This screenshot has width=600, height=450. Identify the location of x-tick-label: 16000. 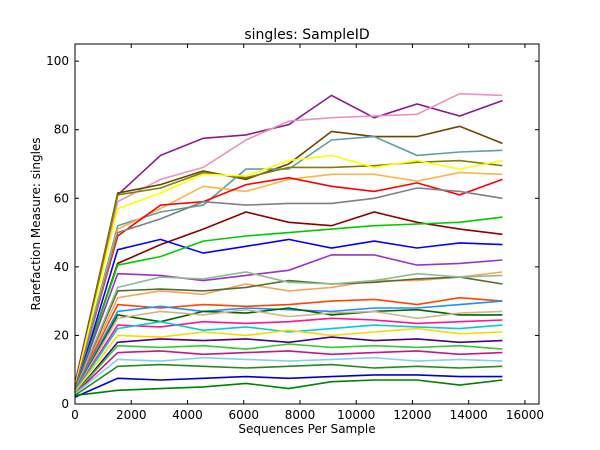
(525, 415).